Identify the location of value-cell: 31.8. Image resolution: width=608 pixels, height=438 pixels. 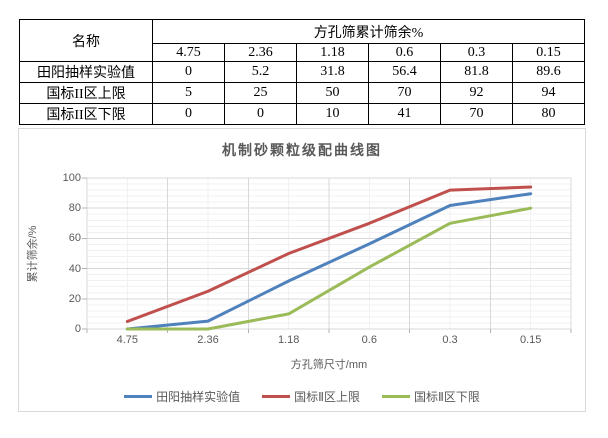
(332, 72).